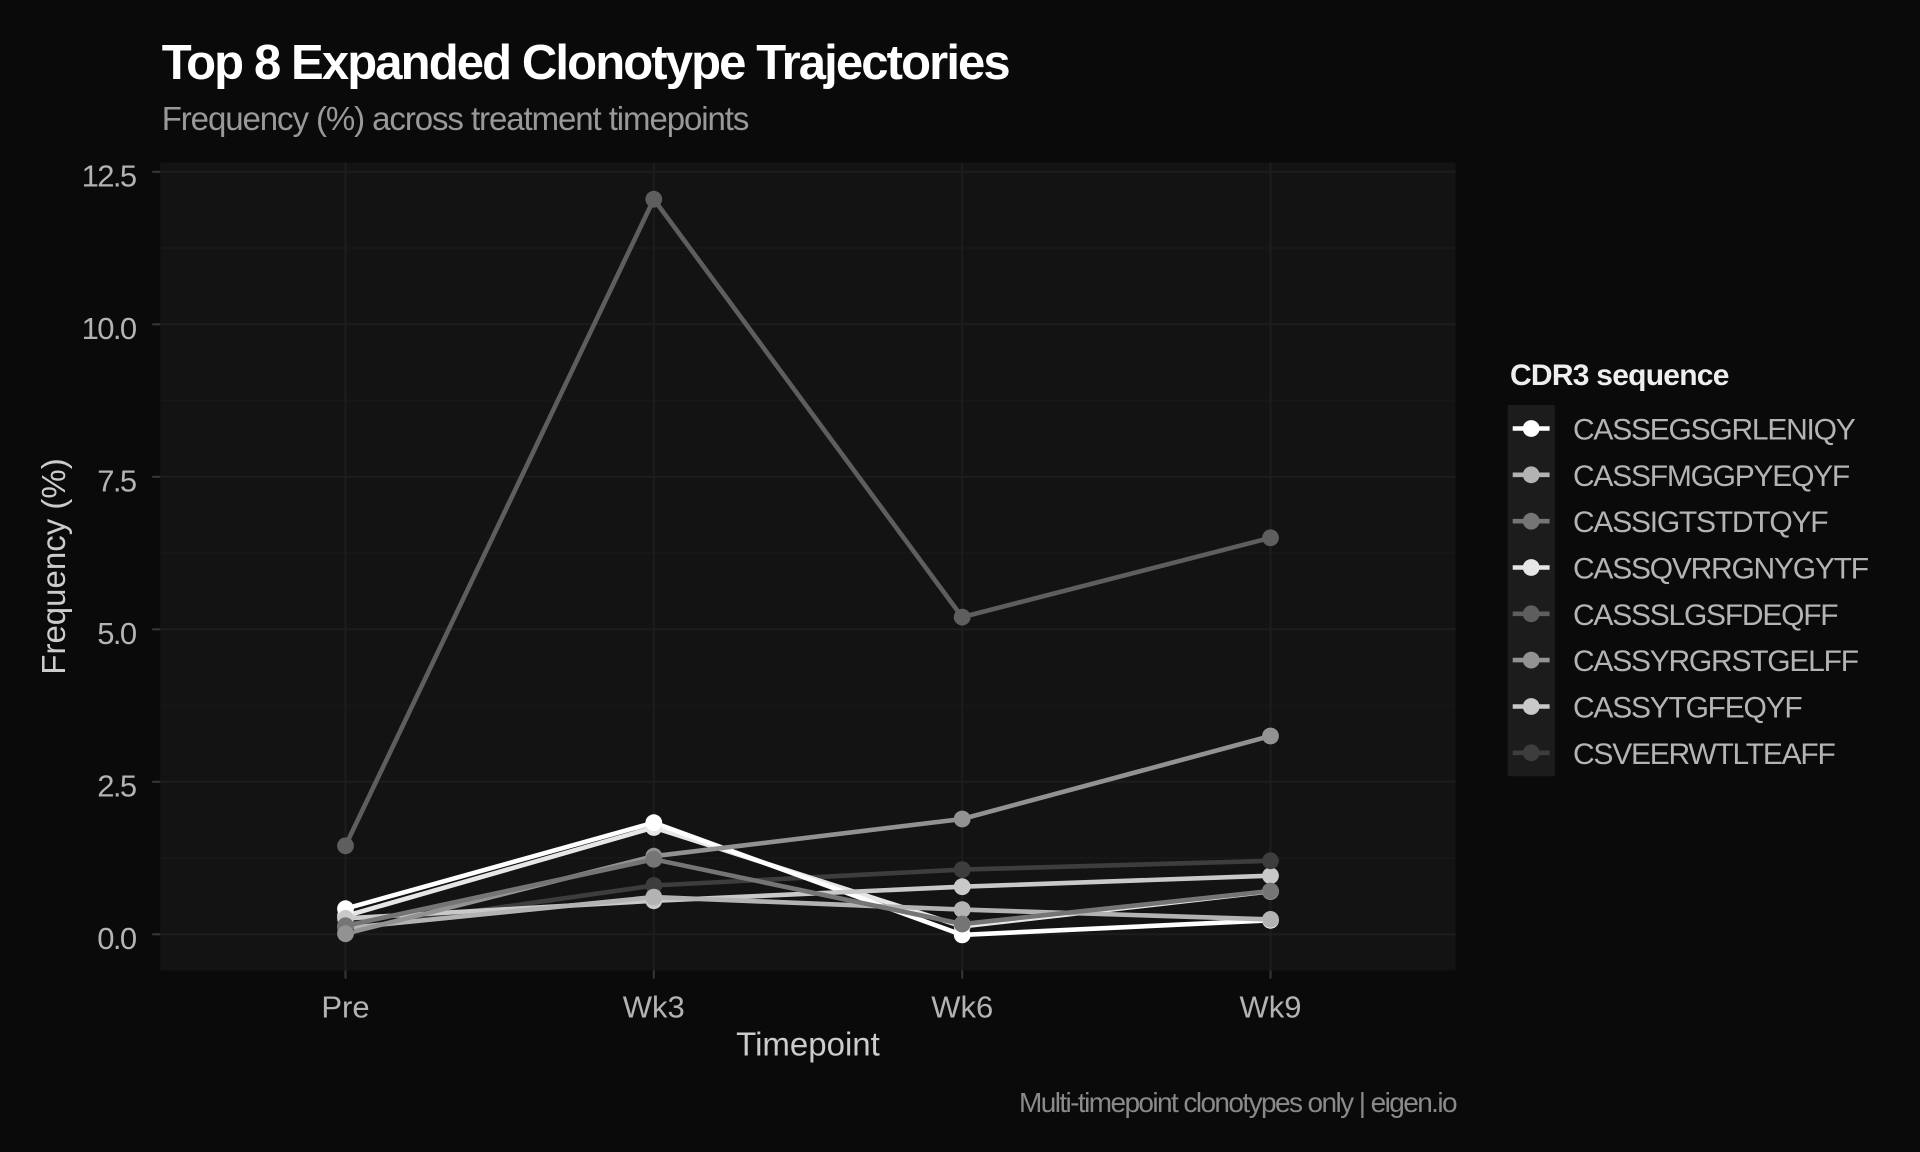 This screenshot has height=1152, width=1920. What do you see at coordinates (1704, 754) in the screenshot?
I see `svg-text: CSVEERWTLTEAFF` at bounding box center [1704, 754].